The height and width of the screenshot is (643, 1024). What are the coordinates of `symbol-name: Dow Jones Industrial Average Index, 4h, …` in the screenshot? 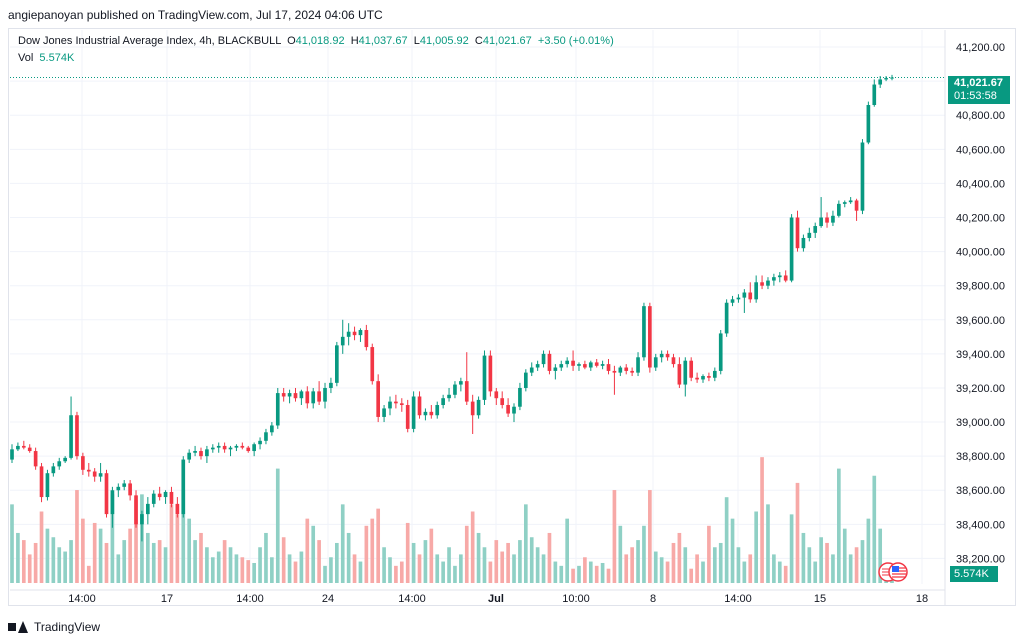 It's located at (149, 41).